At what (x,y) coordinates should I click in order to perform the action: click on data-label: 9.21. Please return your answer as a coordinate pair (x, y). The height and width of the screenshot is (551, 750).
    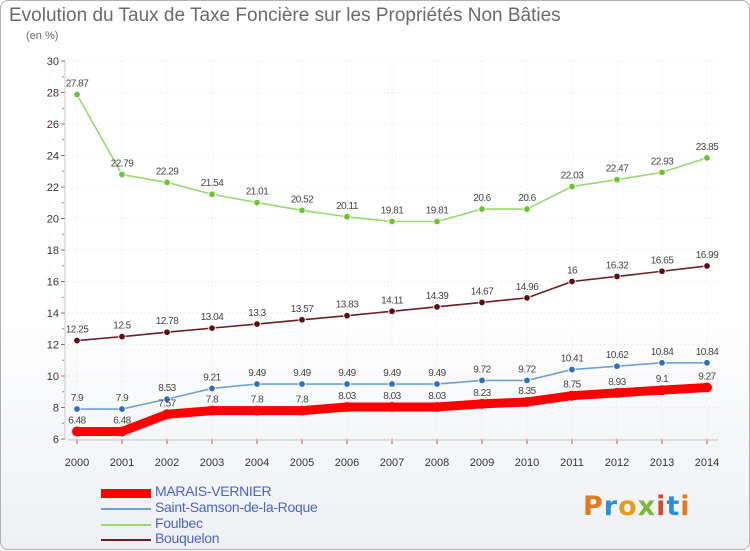
    Looking at the image, I should click on (212, 377).